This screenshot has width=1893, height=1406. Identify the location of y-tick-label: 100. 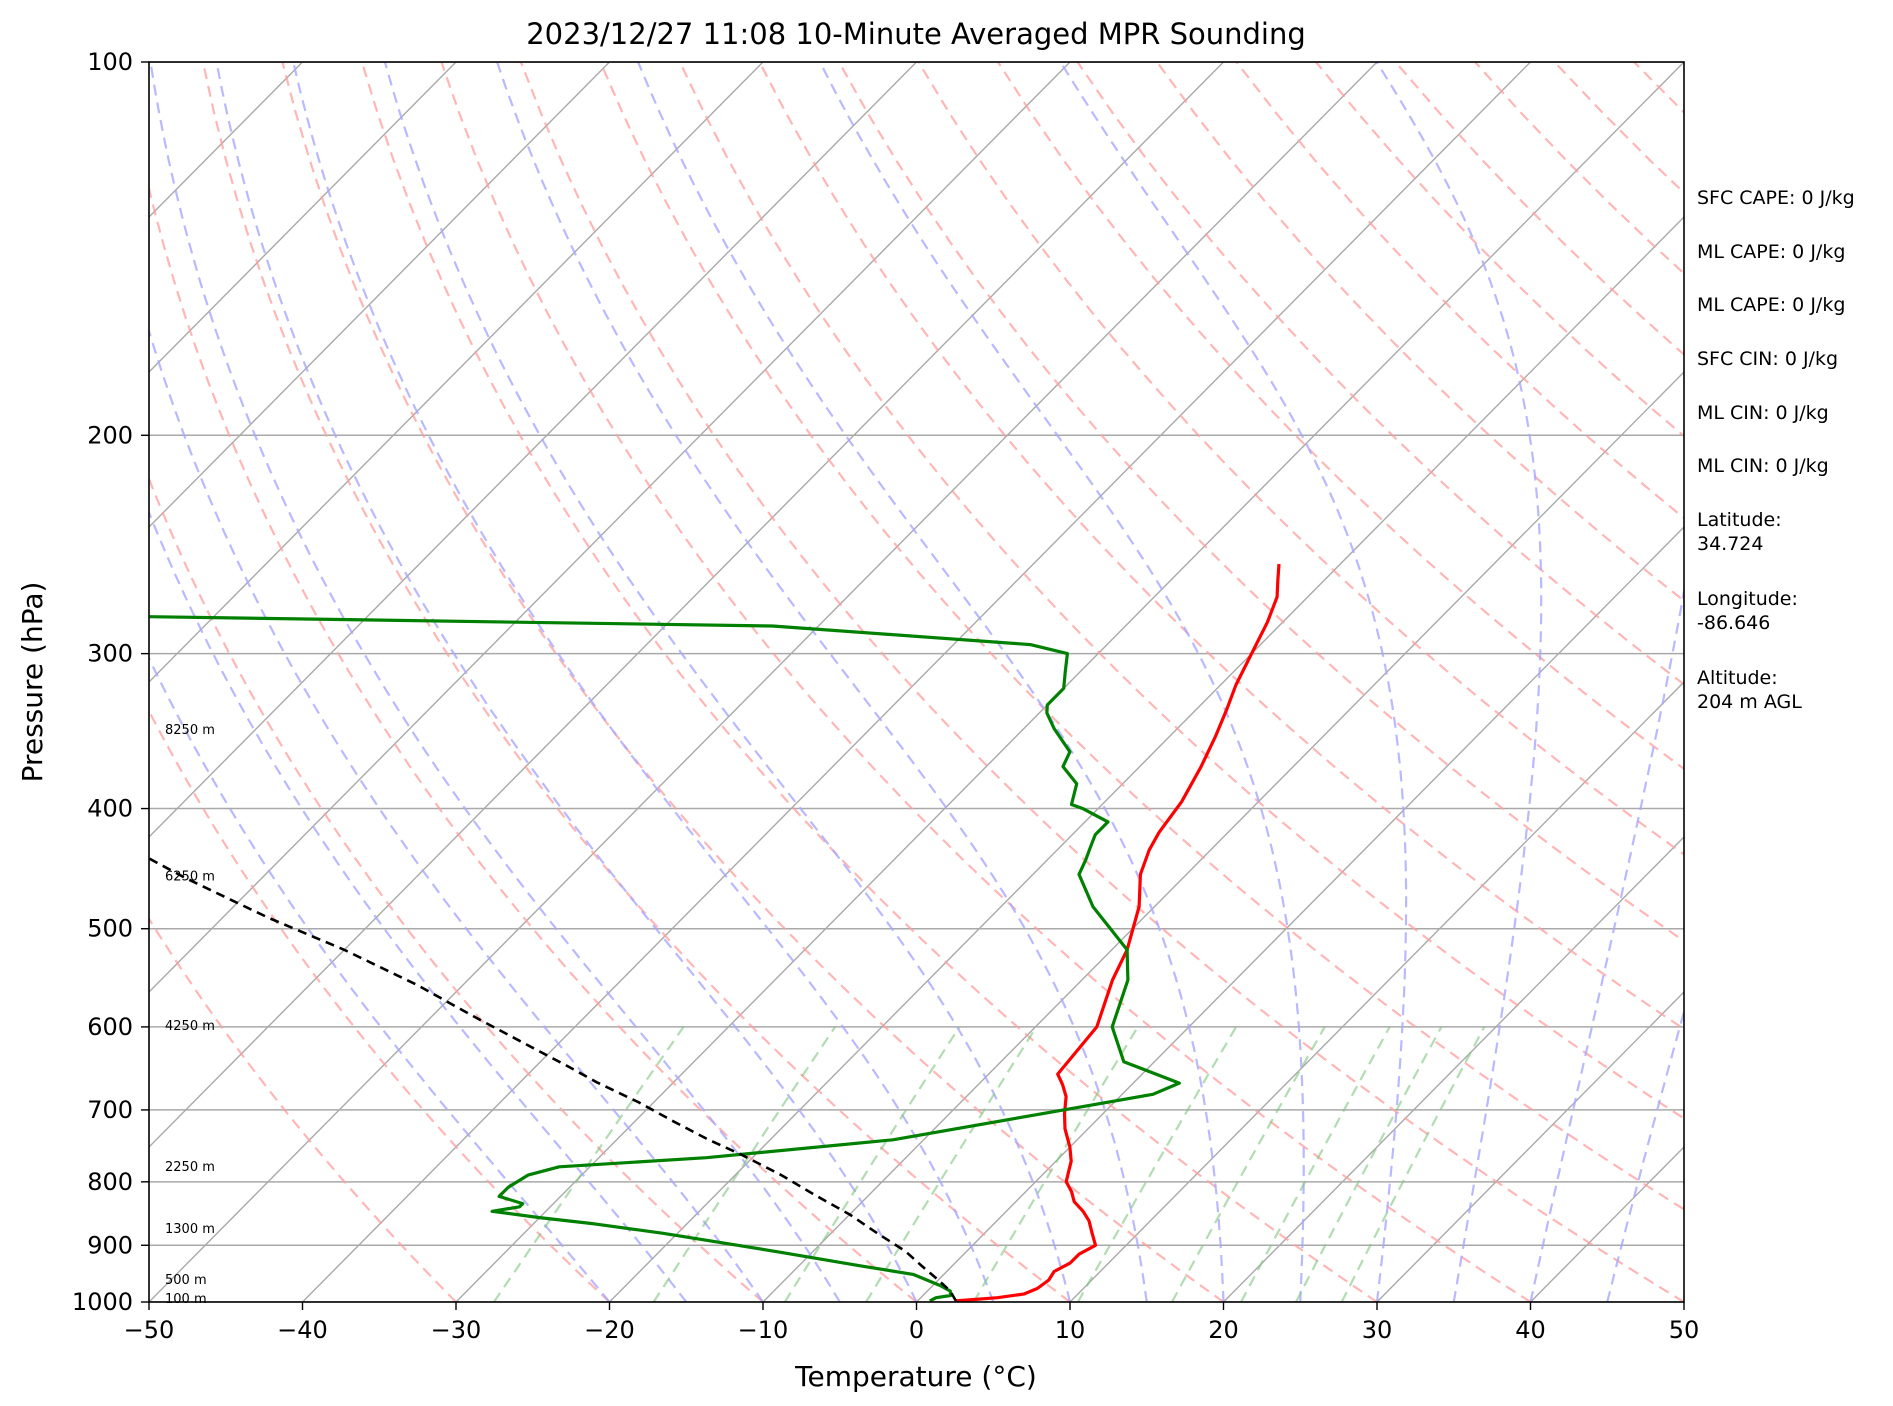
(110, 62).